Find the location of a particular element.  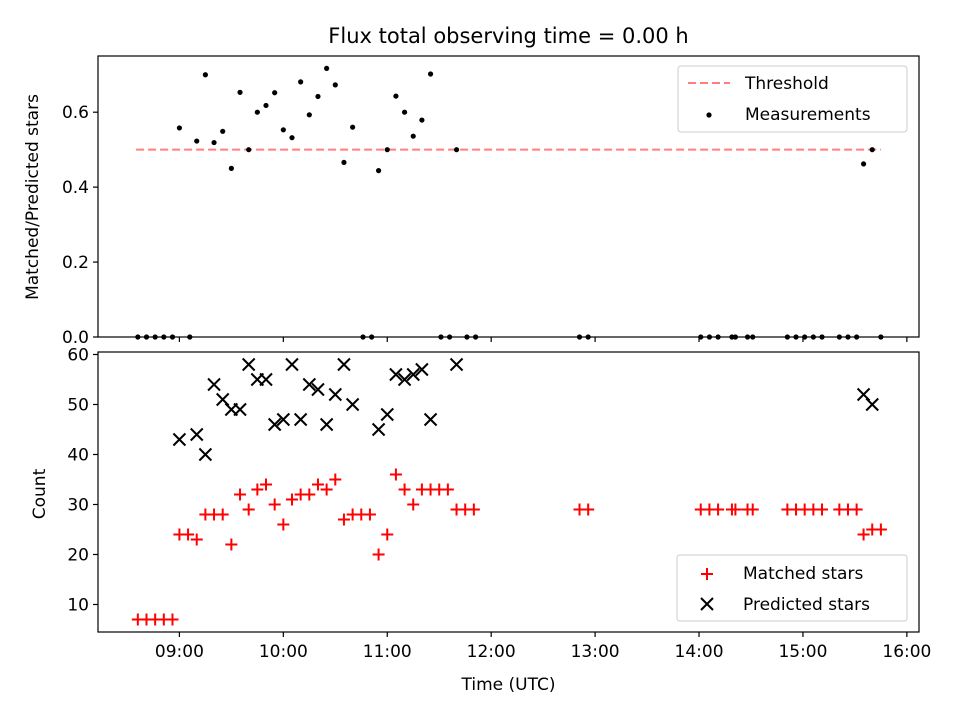

flux-ratio-legend-box is located at coordinates (792, 99).